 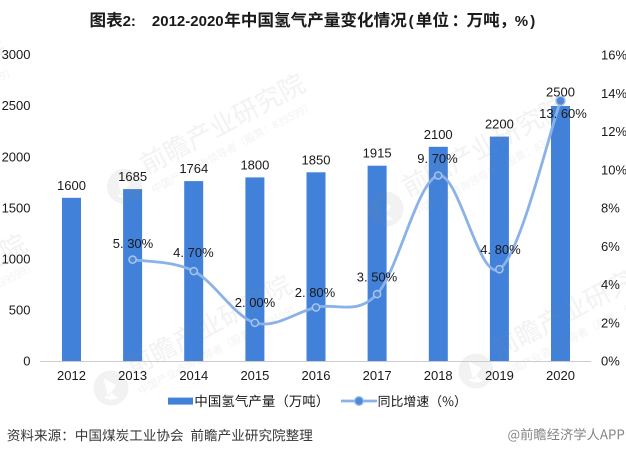 What do you see at coordinates (316, 159) in the screenshot?
I see `svg-text: 1850` at bounding box center [316, 159].